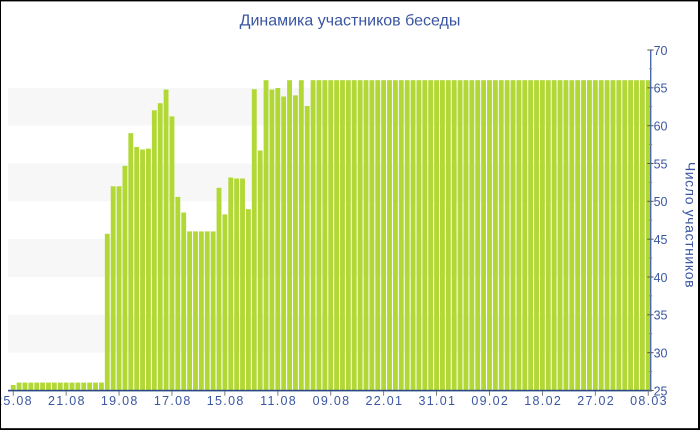  What do you see at coordinates (661, 127) in the screenshot?
I see `svg-text: 60` at bounding box center [661, 127].